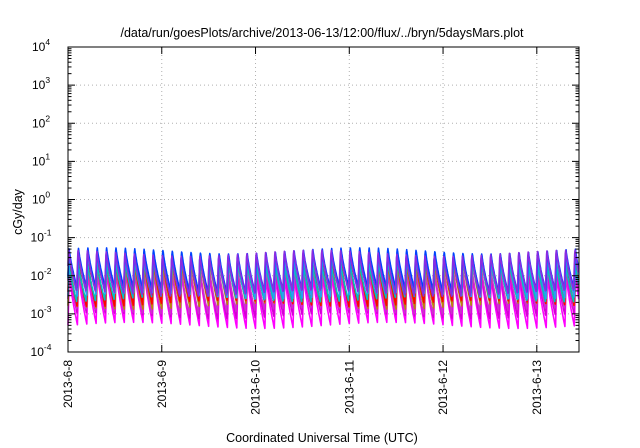 The image size is (640, 448). Describe the element at coordinates (41, 274) in the screenshot. I see `y-tick-label: 10⁻²` at that location.